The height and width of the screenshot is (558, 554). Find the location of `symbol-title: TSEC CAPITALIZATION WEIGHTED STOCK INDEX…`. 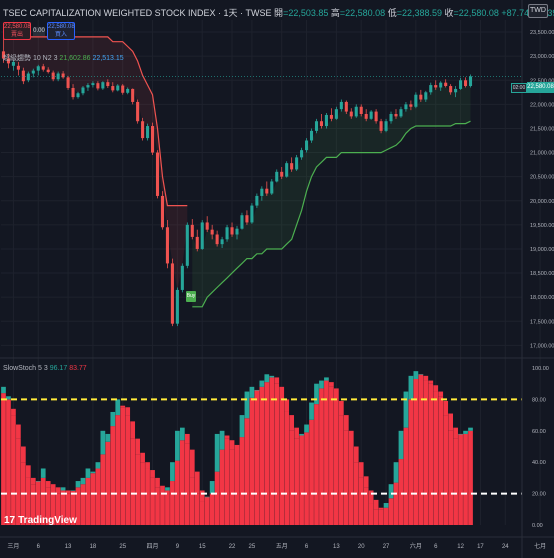

symbol-title: TSEC CAPITALIZATION WEIGHTED STOCK INDEX… is located at coordinates (137, 13).